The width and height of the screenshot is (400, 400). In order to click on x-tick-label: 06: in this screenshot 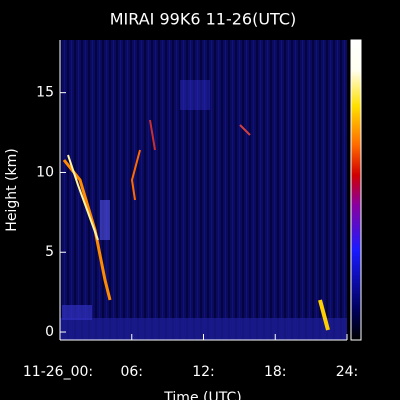, I will do `click(131, 372)`.